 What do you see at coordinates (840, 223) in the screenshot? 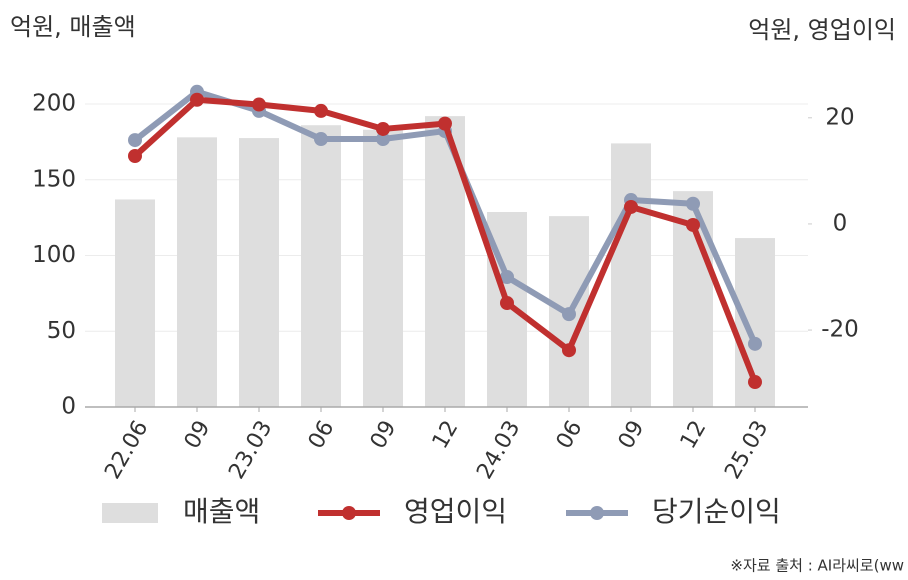
I see `y2-tick-label: 0` at bounding box center [840, 223].